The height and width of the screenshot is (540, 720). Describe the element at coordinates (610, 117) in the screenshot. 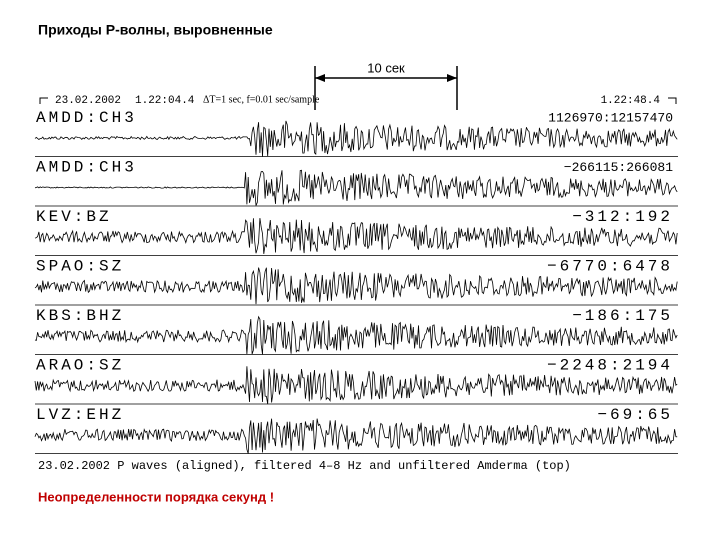

I see `range-label: 1126970:12157470` at that location.